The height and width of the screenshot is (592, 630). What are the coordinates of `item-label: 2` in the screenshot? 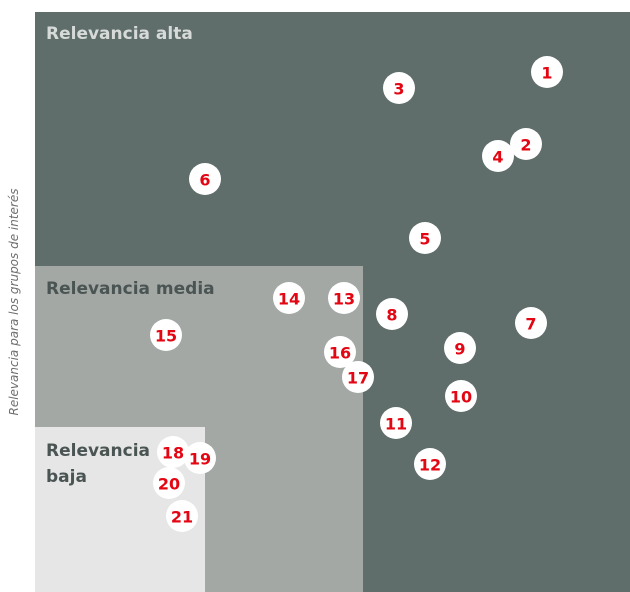 It's located at (525, 145).